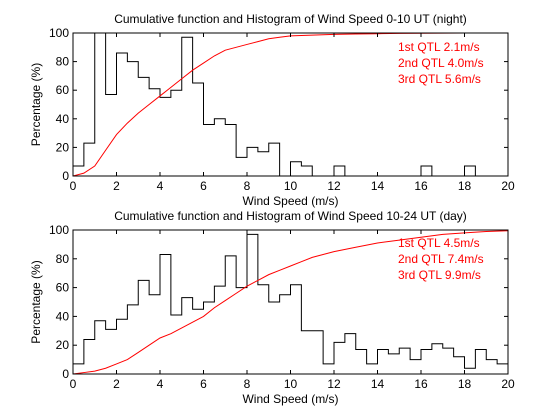 The image size is (560, 420). What do you see at coordinates (439, 47) in the screenshot?
I see `quartile-annotation: 1st QTL 2.1m/s` at bounding box center [439, 47].